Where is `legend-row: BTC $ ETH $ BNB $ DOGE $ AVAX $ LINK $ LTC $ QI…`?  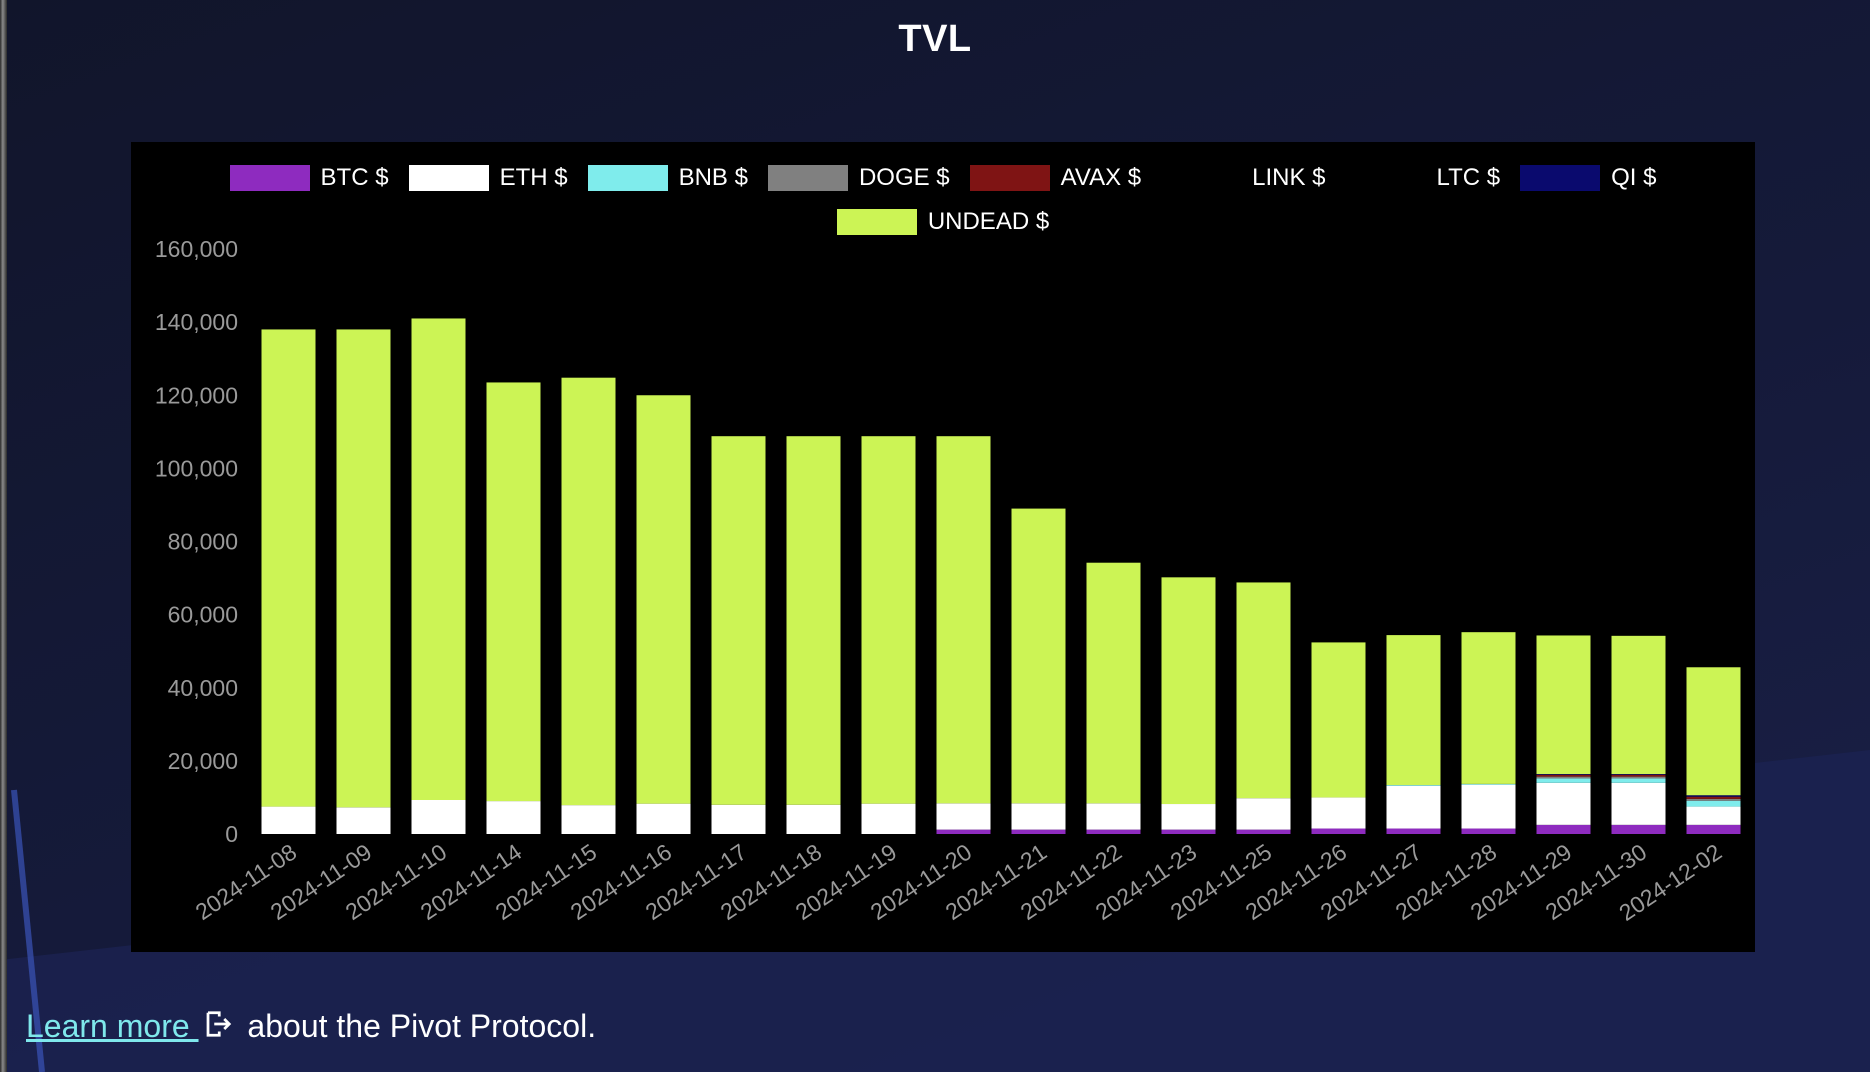 legend-row: BTC $ ETH $ BNB $ DOGE $ AVAX $ LINK $ LTC $ QI… is located at coordinates (943, 178).